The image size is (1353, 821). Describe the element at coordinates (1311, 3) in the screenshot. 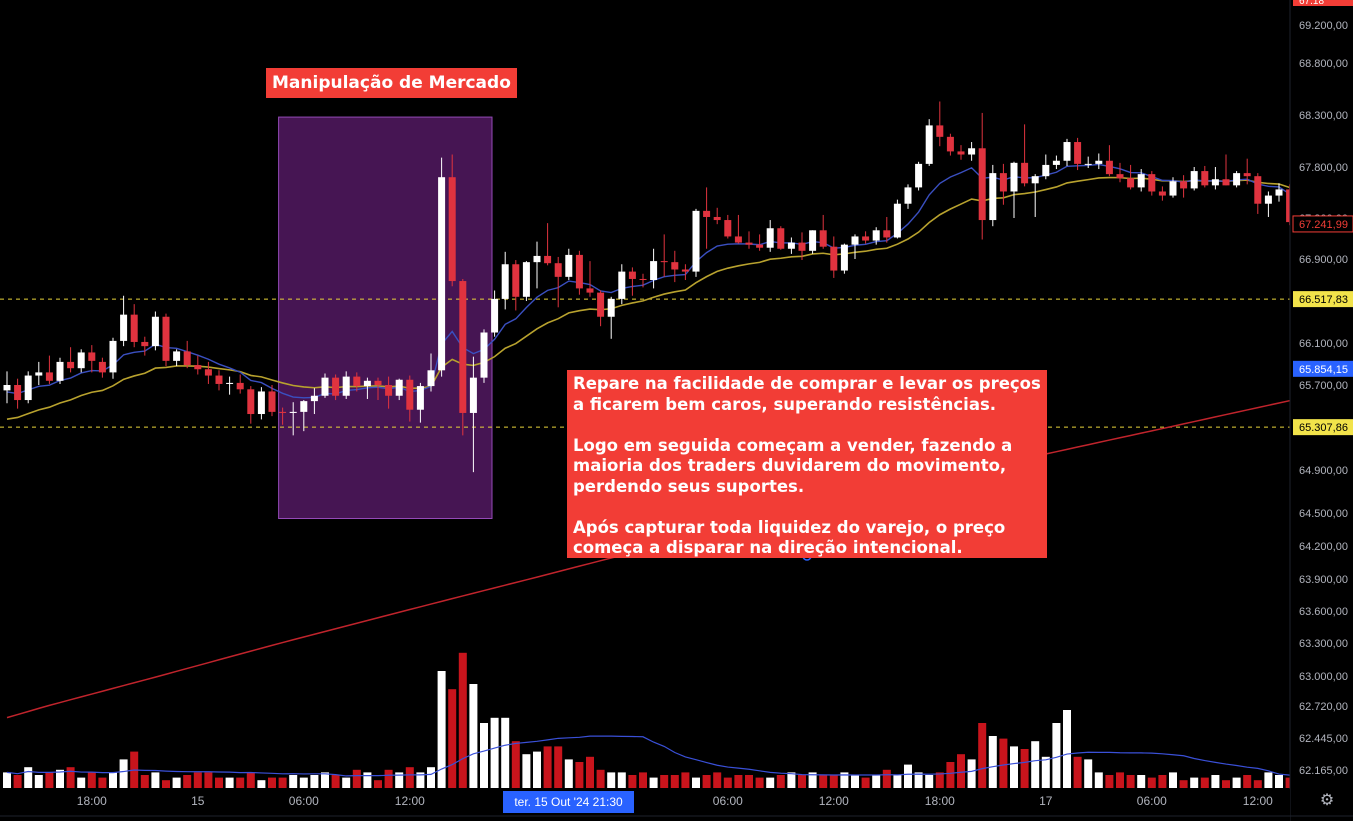

I see `top-price-label: 67.18` at that location.